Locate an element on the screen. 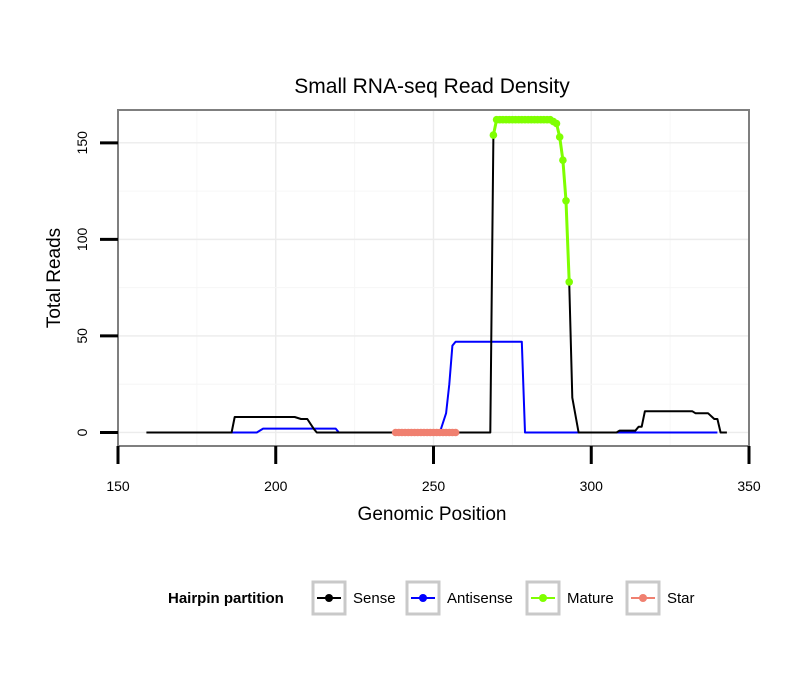 Image resolution: width=810 pixels, height=690 pixels. y-tick-label: 0 is located at coordinates (82, 432).